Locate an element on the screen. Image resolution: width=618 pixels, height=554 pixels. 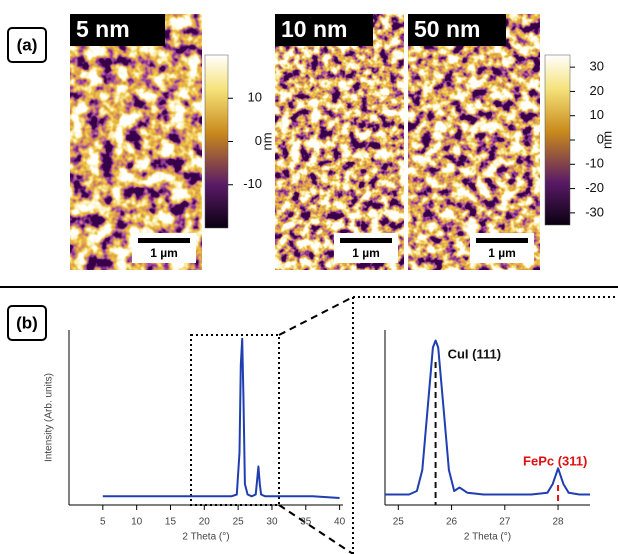
panel-label: (a) is located at coordinates (27, 44).